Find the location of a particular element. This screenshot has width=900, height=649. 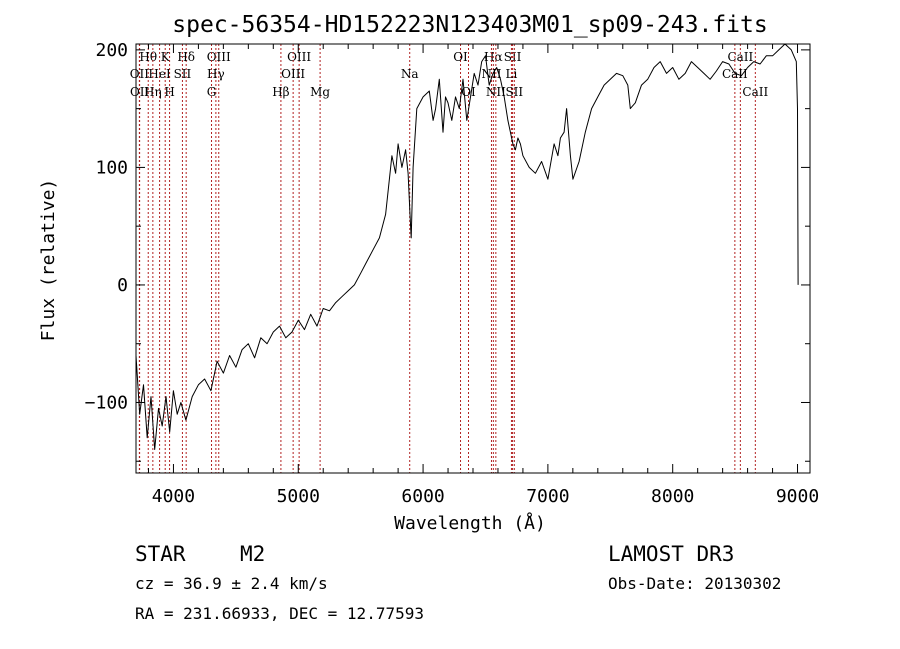

observation-date: Obs-Date: 20130302 is located at coordinates (694, 583).